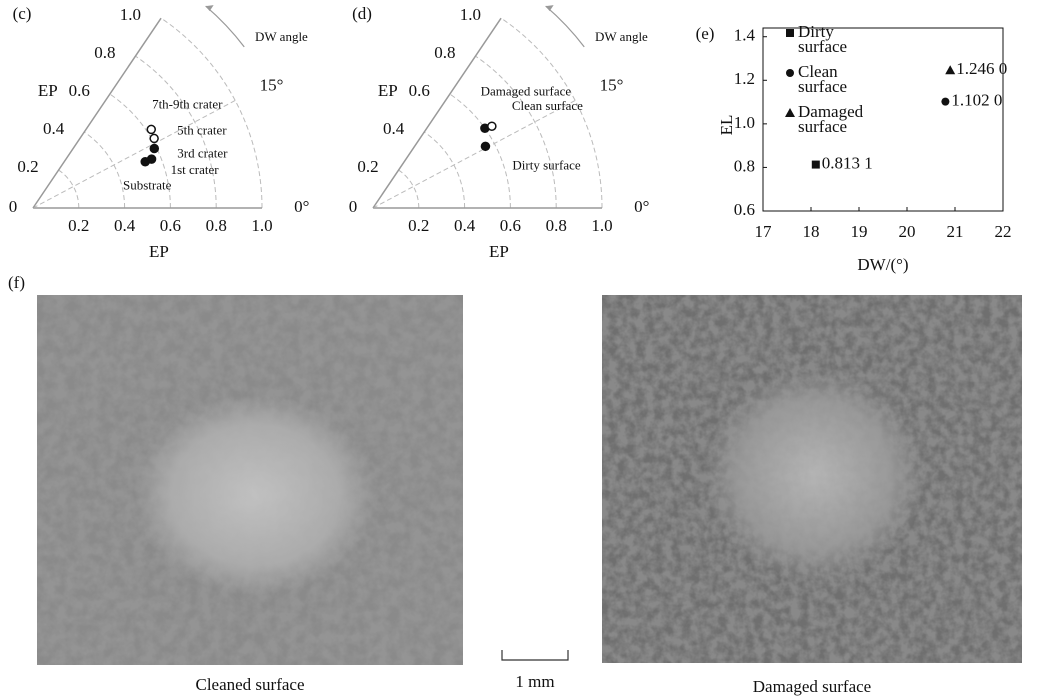  I want to click on y-axis-label: EL, so click(726, 125).